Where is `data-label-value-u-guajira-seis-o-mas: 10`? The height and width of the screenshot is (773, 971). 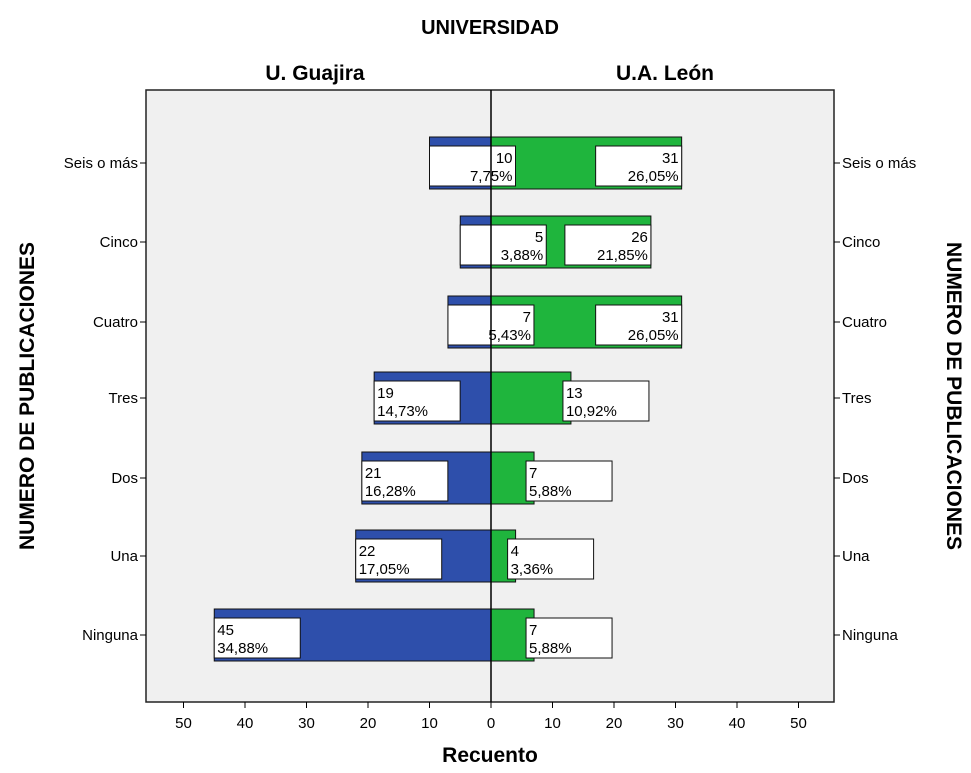 data-label-value-u-guajira-seis-o-mas: 10 is located at coordinates (504, 158).